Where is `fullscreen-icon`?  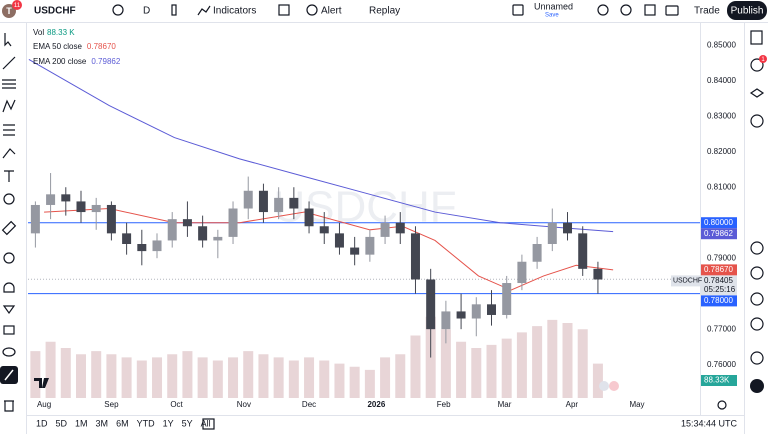
fullscreen-icon is located at coordinates (650, 10).